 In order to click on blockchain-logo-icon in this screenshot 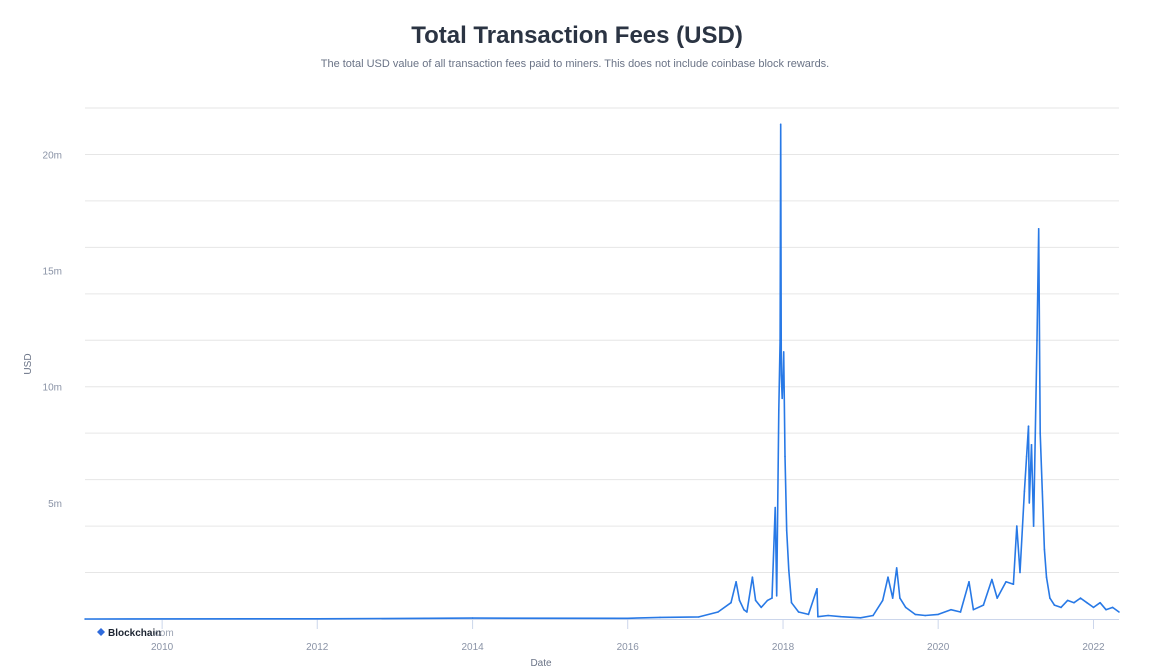, I will do `click(101, 632)`.